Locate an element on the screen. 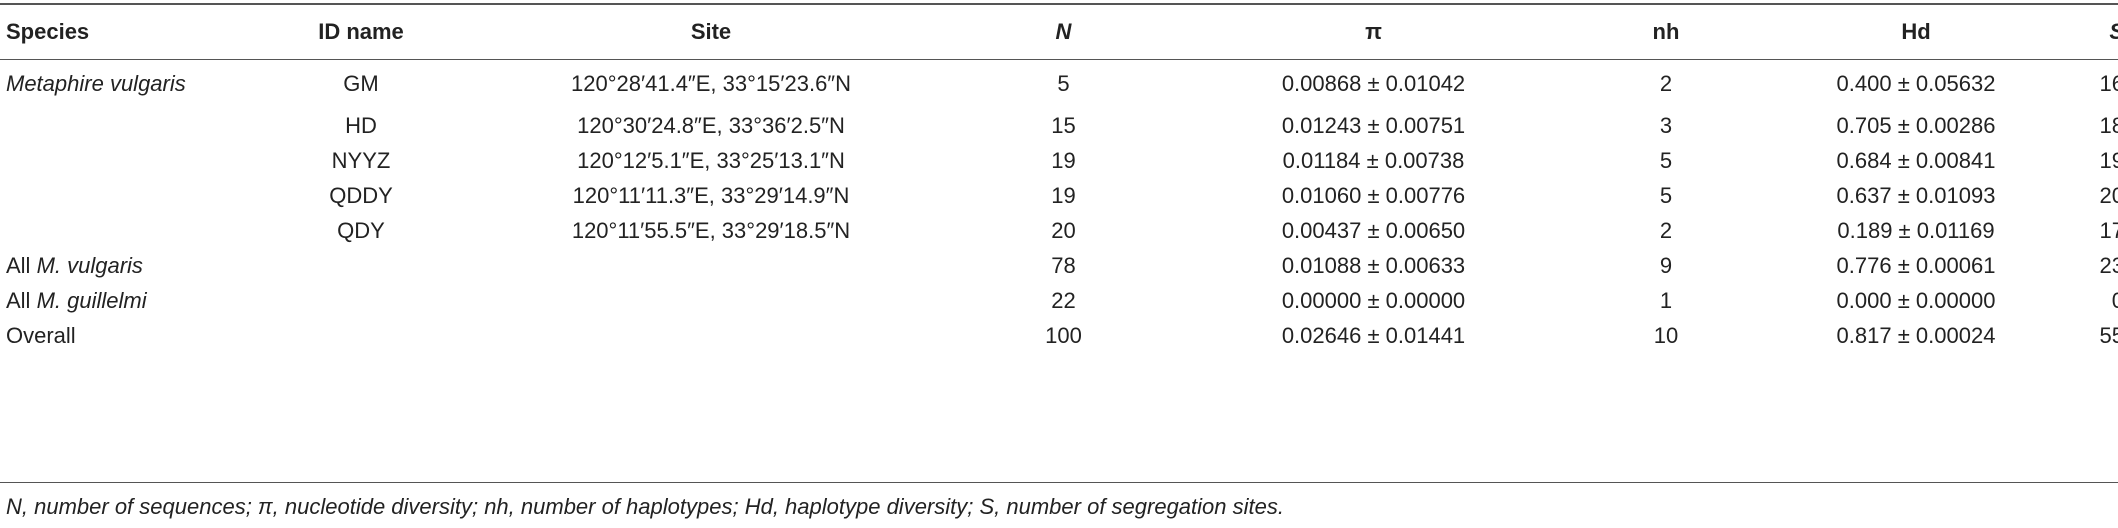 Image resolution: width=2118 pixels, height=528 pixels. cell-s: 55 is located at coordinates (2108, 335).